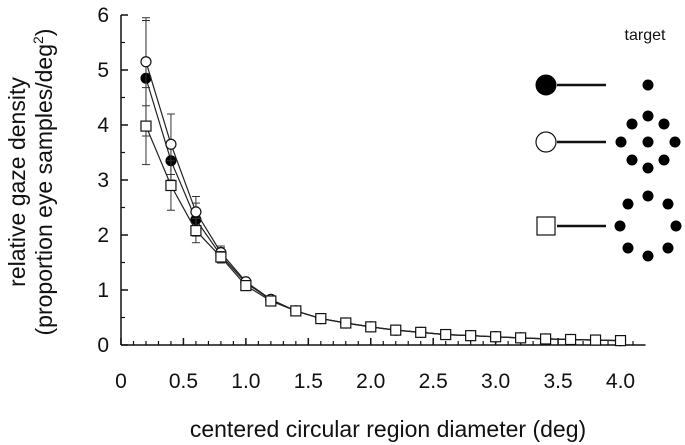 The image size is (685, 445). Describe the element at coordinates (183, 381) in the screenshot. I see `x-tick-label: 0.5` at that location.